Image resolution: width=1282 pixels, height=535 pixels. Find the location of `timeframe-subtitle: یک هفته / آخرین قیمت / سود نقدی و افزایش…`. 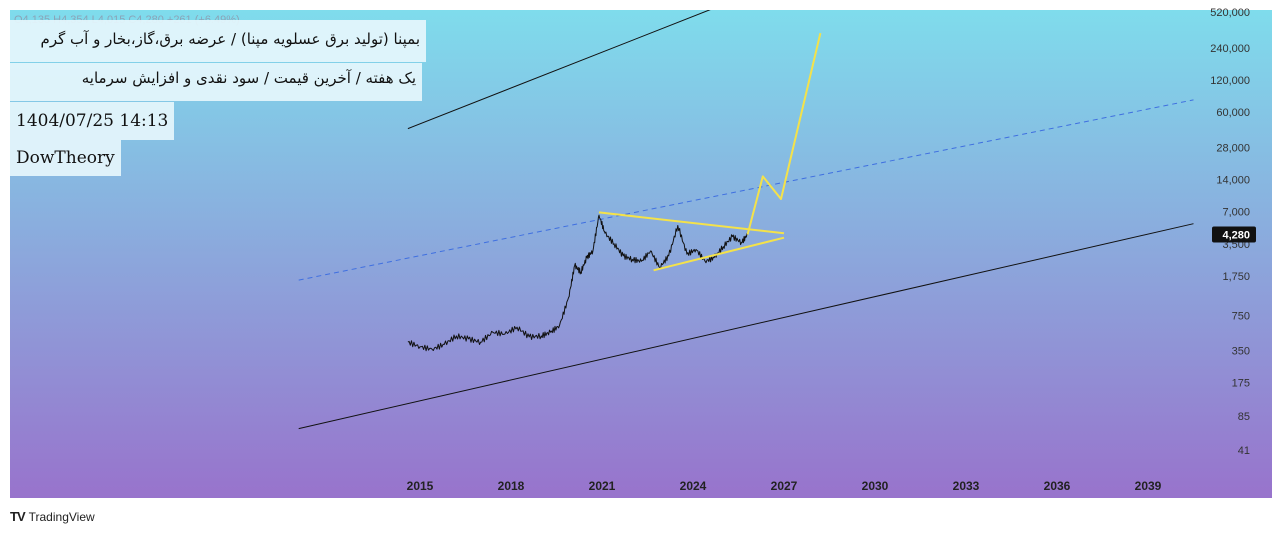

timeframe-subtitle: یک هفته / آخرین قیمت / سود نقدی و افزایش… is located at coordinates (216, 82).